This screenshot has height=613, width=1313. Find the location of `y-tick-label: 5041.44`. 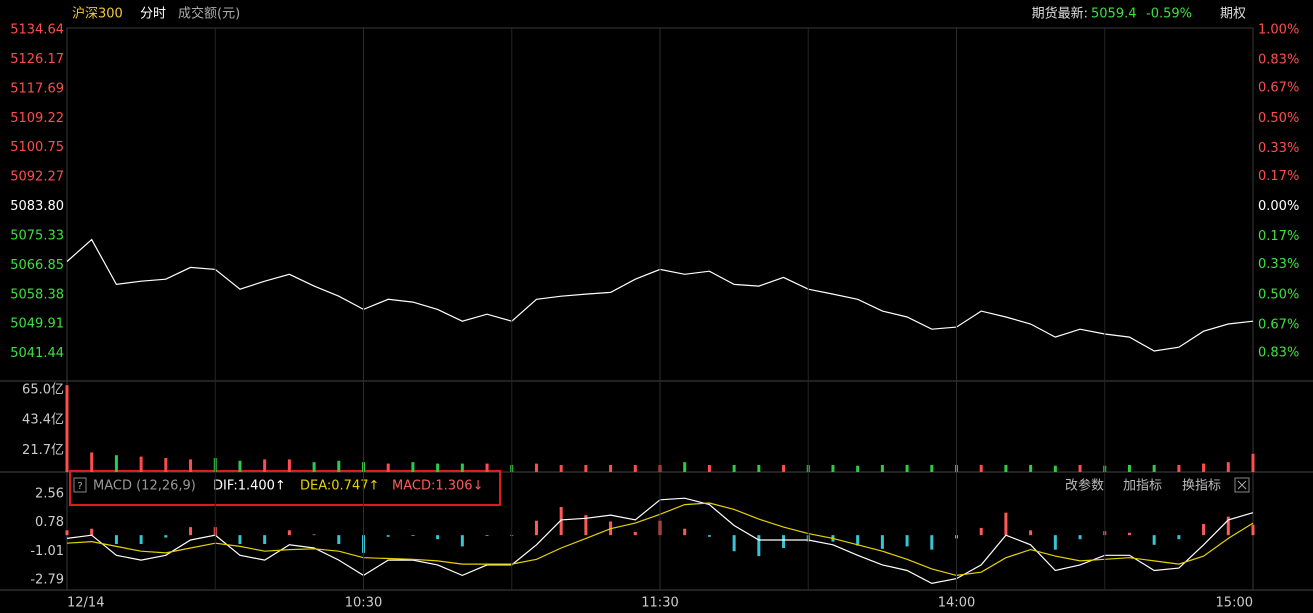

y-tick-label: 5041.44 is located at coordinates (37, 353).